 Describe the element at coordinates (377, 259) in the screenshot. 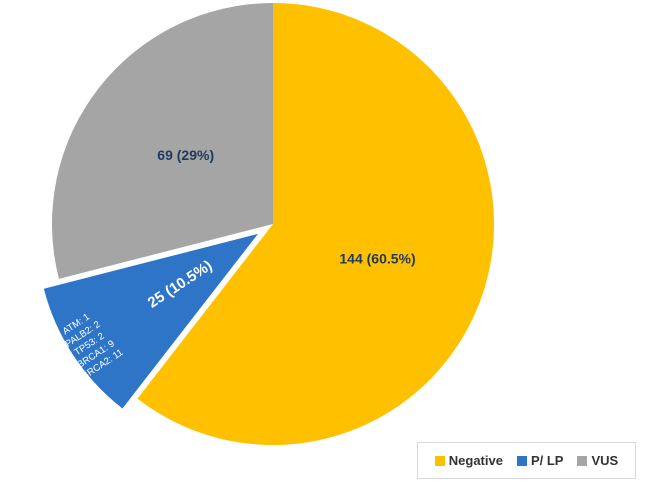

I see `slice-label-negative: 144 (60.5%)` at that location.